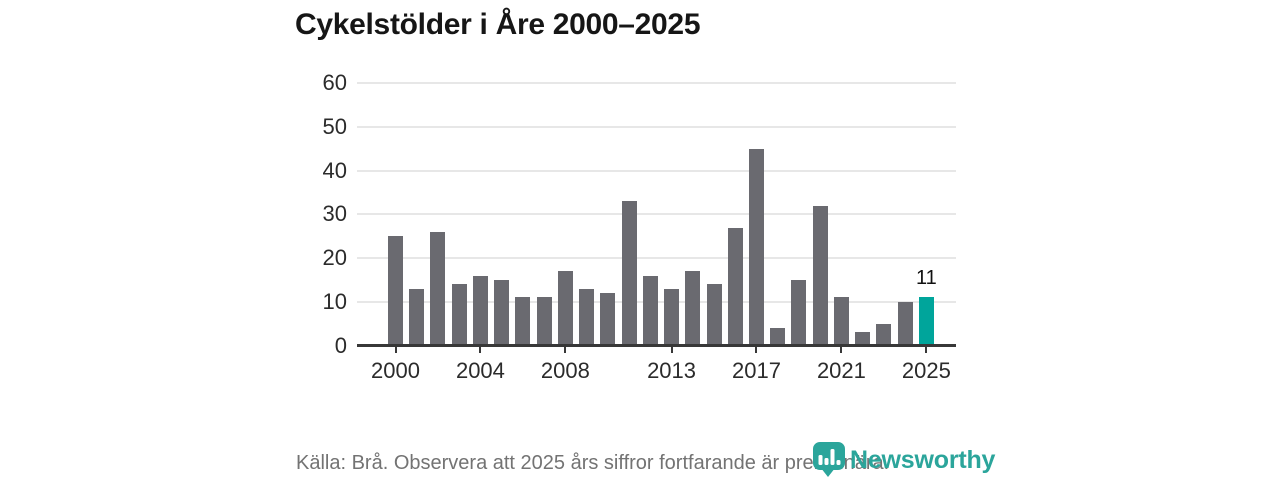  I want to click on x-axis-tick-2013, so click(671, 350).